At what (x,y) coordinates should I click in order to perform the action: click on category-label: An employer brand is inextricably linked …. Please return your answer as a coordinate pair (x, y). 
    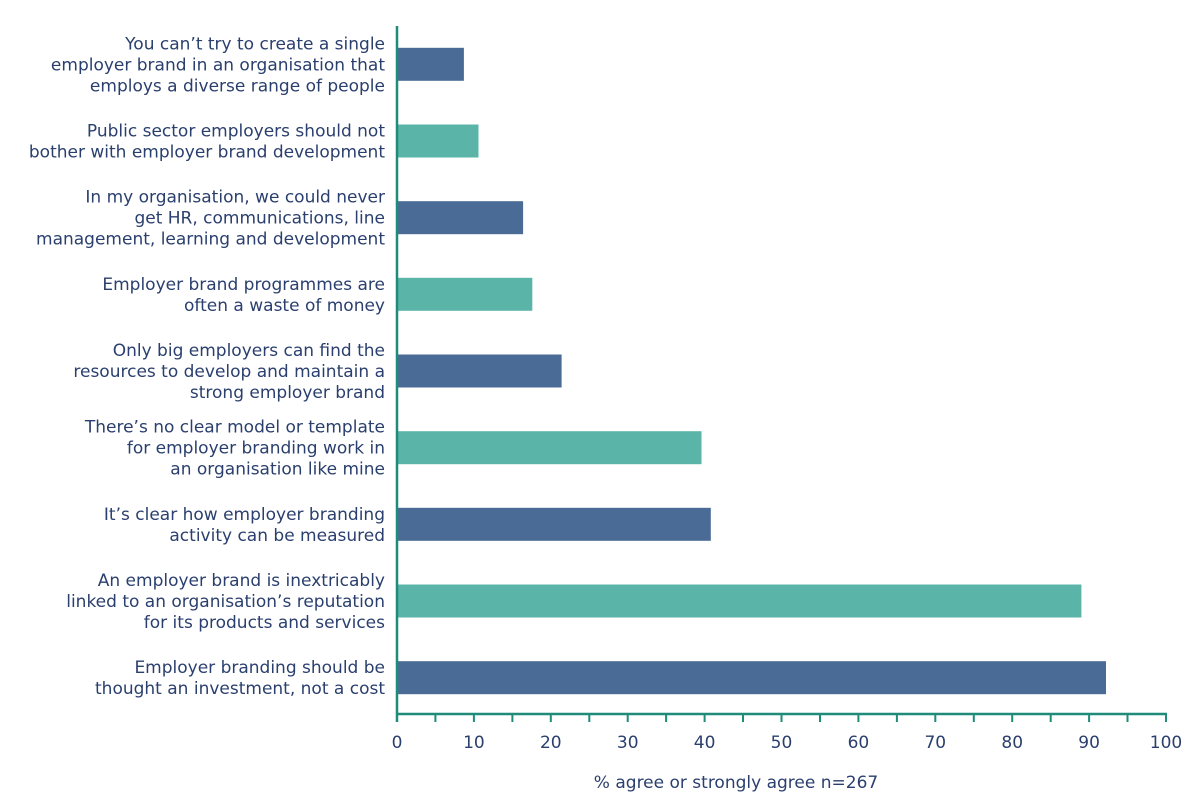
    Looking at the image, I should click on (225, 602).